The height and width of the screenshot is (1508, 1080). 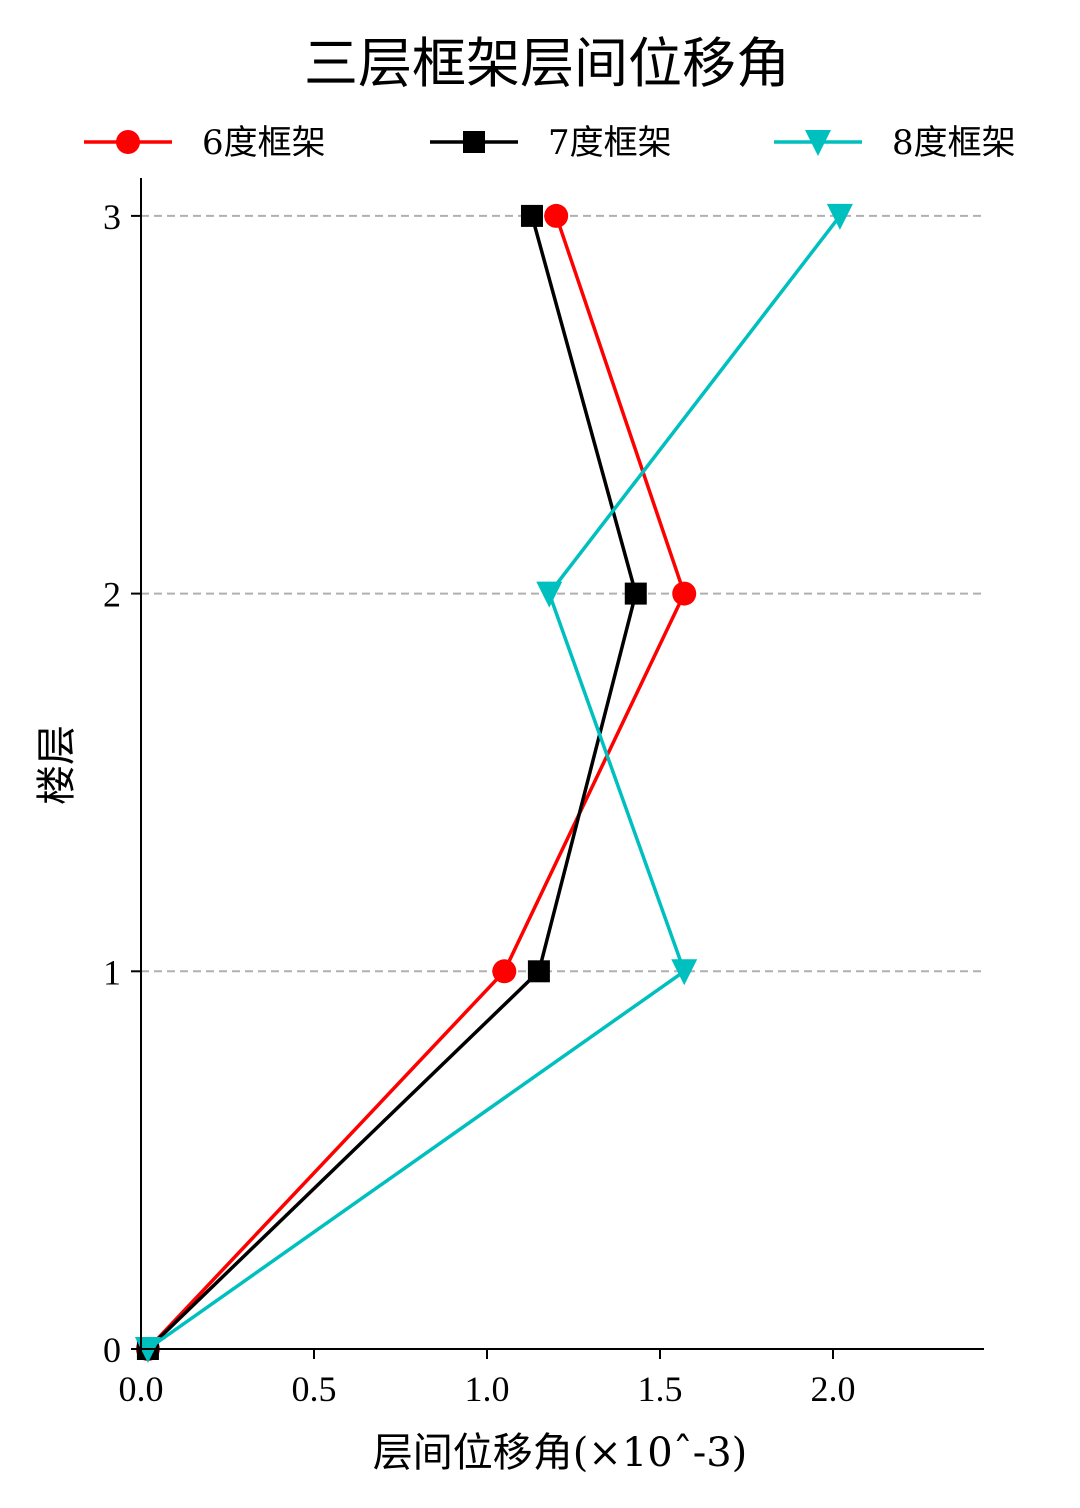 I want to click on x-ticks: 0.0 0.5 1.0 1.5 2.0, so click(x=487, y=1379).